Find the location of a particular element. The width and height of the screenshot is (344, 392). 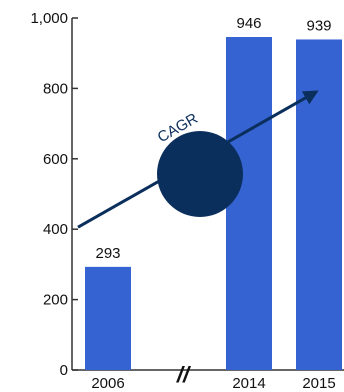

data-label-2006: 293 is located at coordinates (107, 253).